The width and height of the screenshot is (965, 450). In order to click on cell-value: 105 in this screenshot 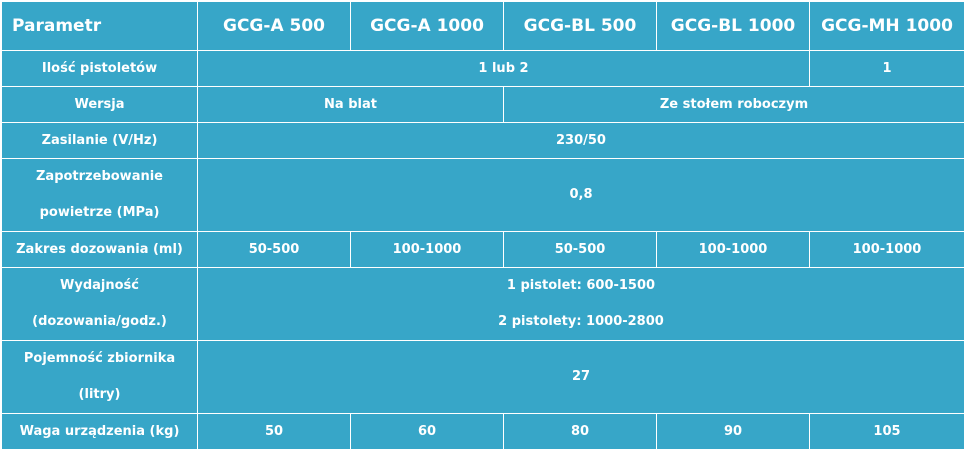, I will do `click(887, 431)`.